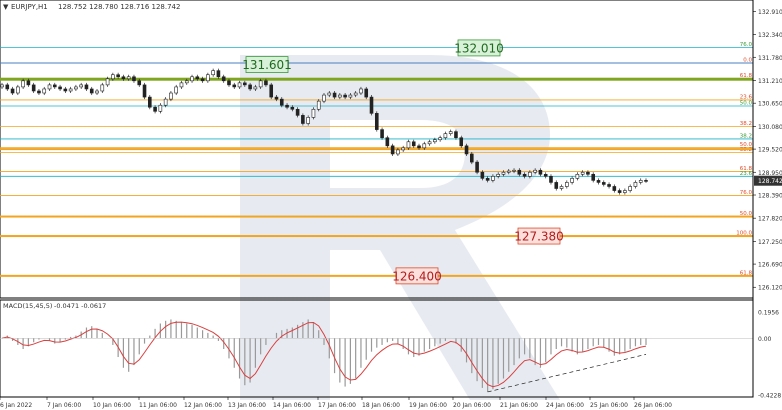 The height and width of the screenshot is (410, 782). What do you see at coordinates (337, 405) in the screenshot?
I see `time-tick-label: 17 Jan 06:00` at bounding box center [337, 405].